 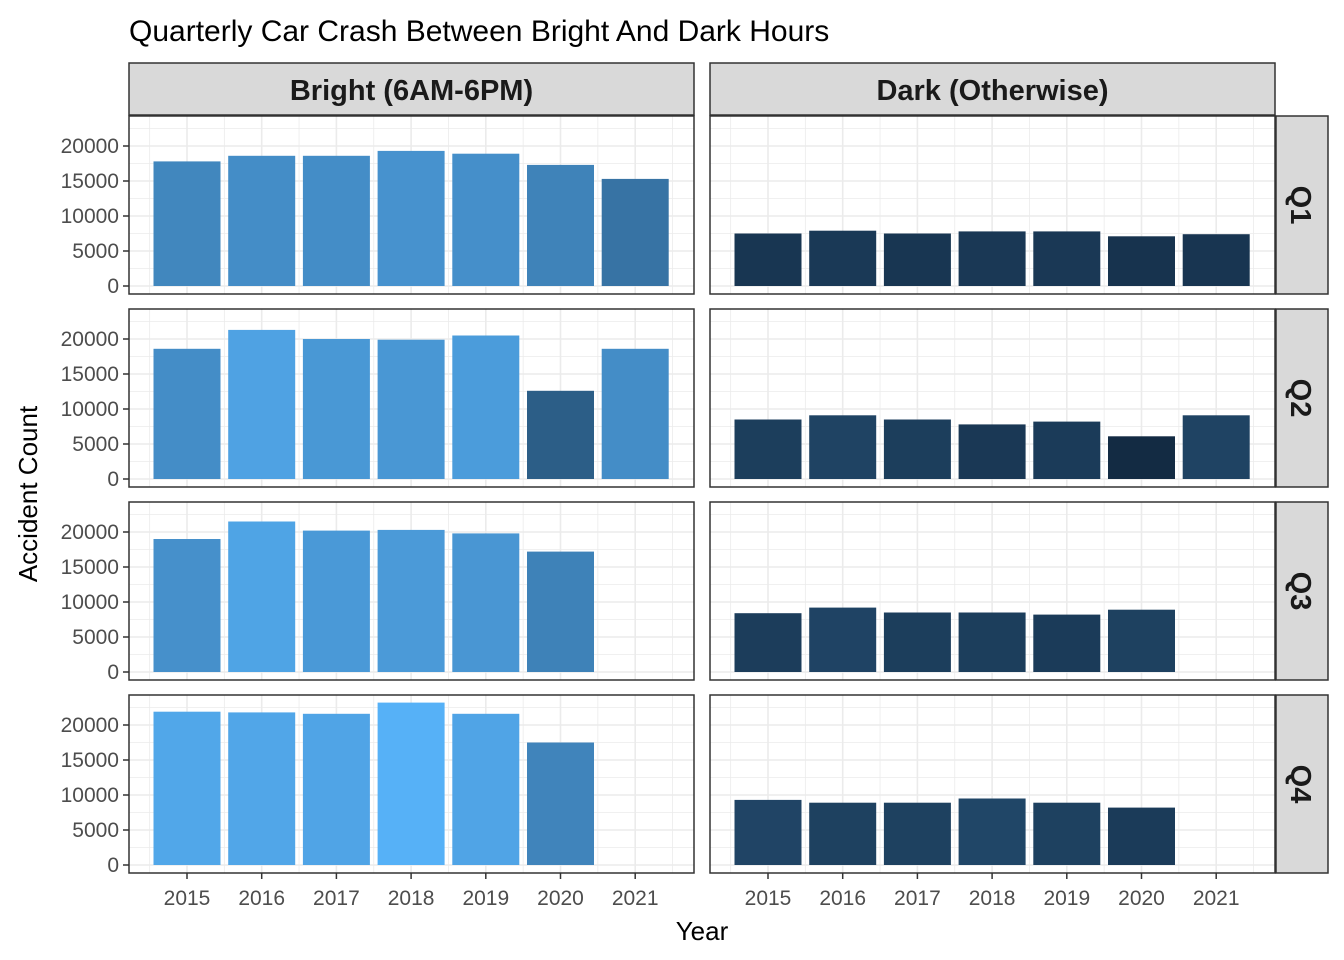 I want to click on column-strip-label: Bright (6AM-6PM), so click(x=411, y=91).